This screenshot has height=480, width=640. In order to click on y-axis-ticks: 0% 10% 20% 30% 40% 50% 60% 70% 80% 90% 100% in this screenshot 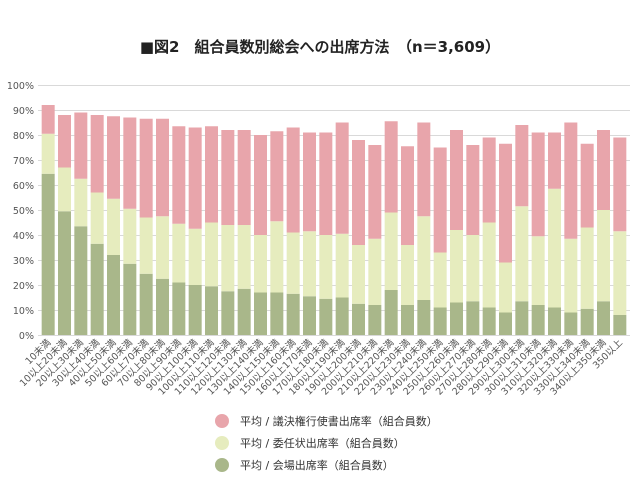, I will do `click(20, 211)`.